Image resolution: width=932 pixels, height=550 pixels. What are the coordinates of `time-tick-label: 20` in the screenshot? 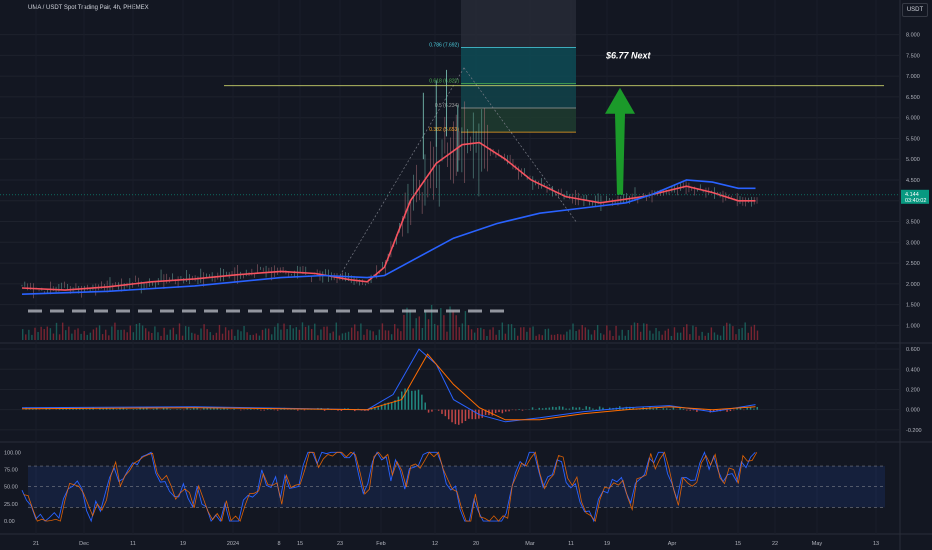 It's located at (476, 544).